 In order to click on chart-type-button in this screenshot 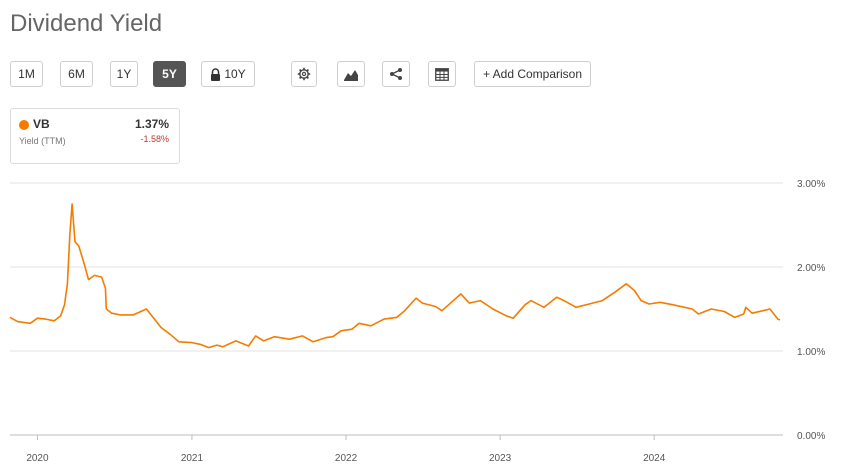, I will do `click(351, 74)`.